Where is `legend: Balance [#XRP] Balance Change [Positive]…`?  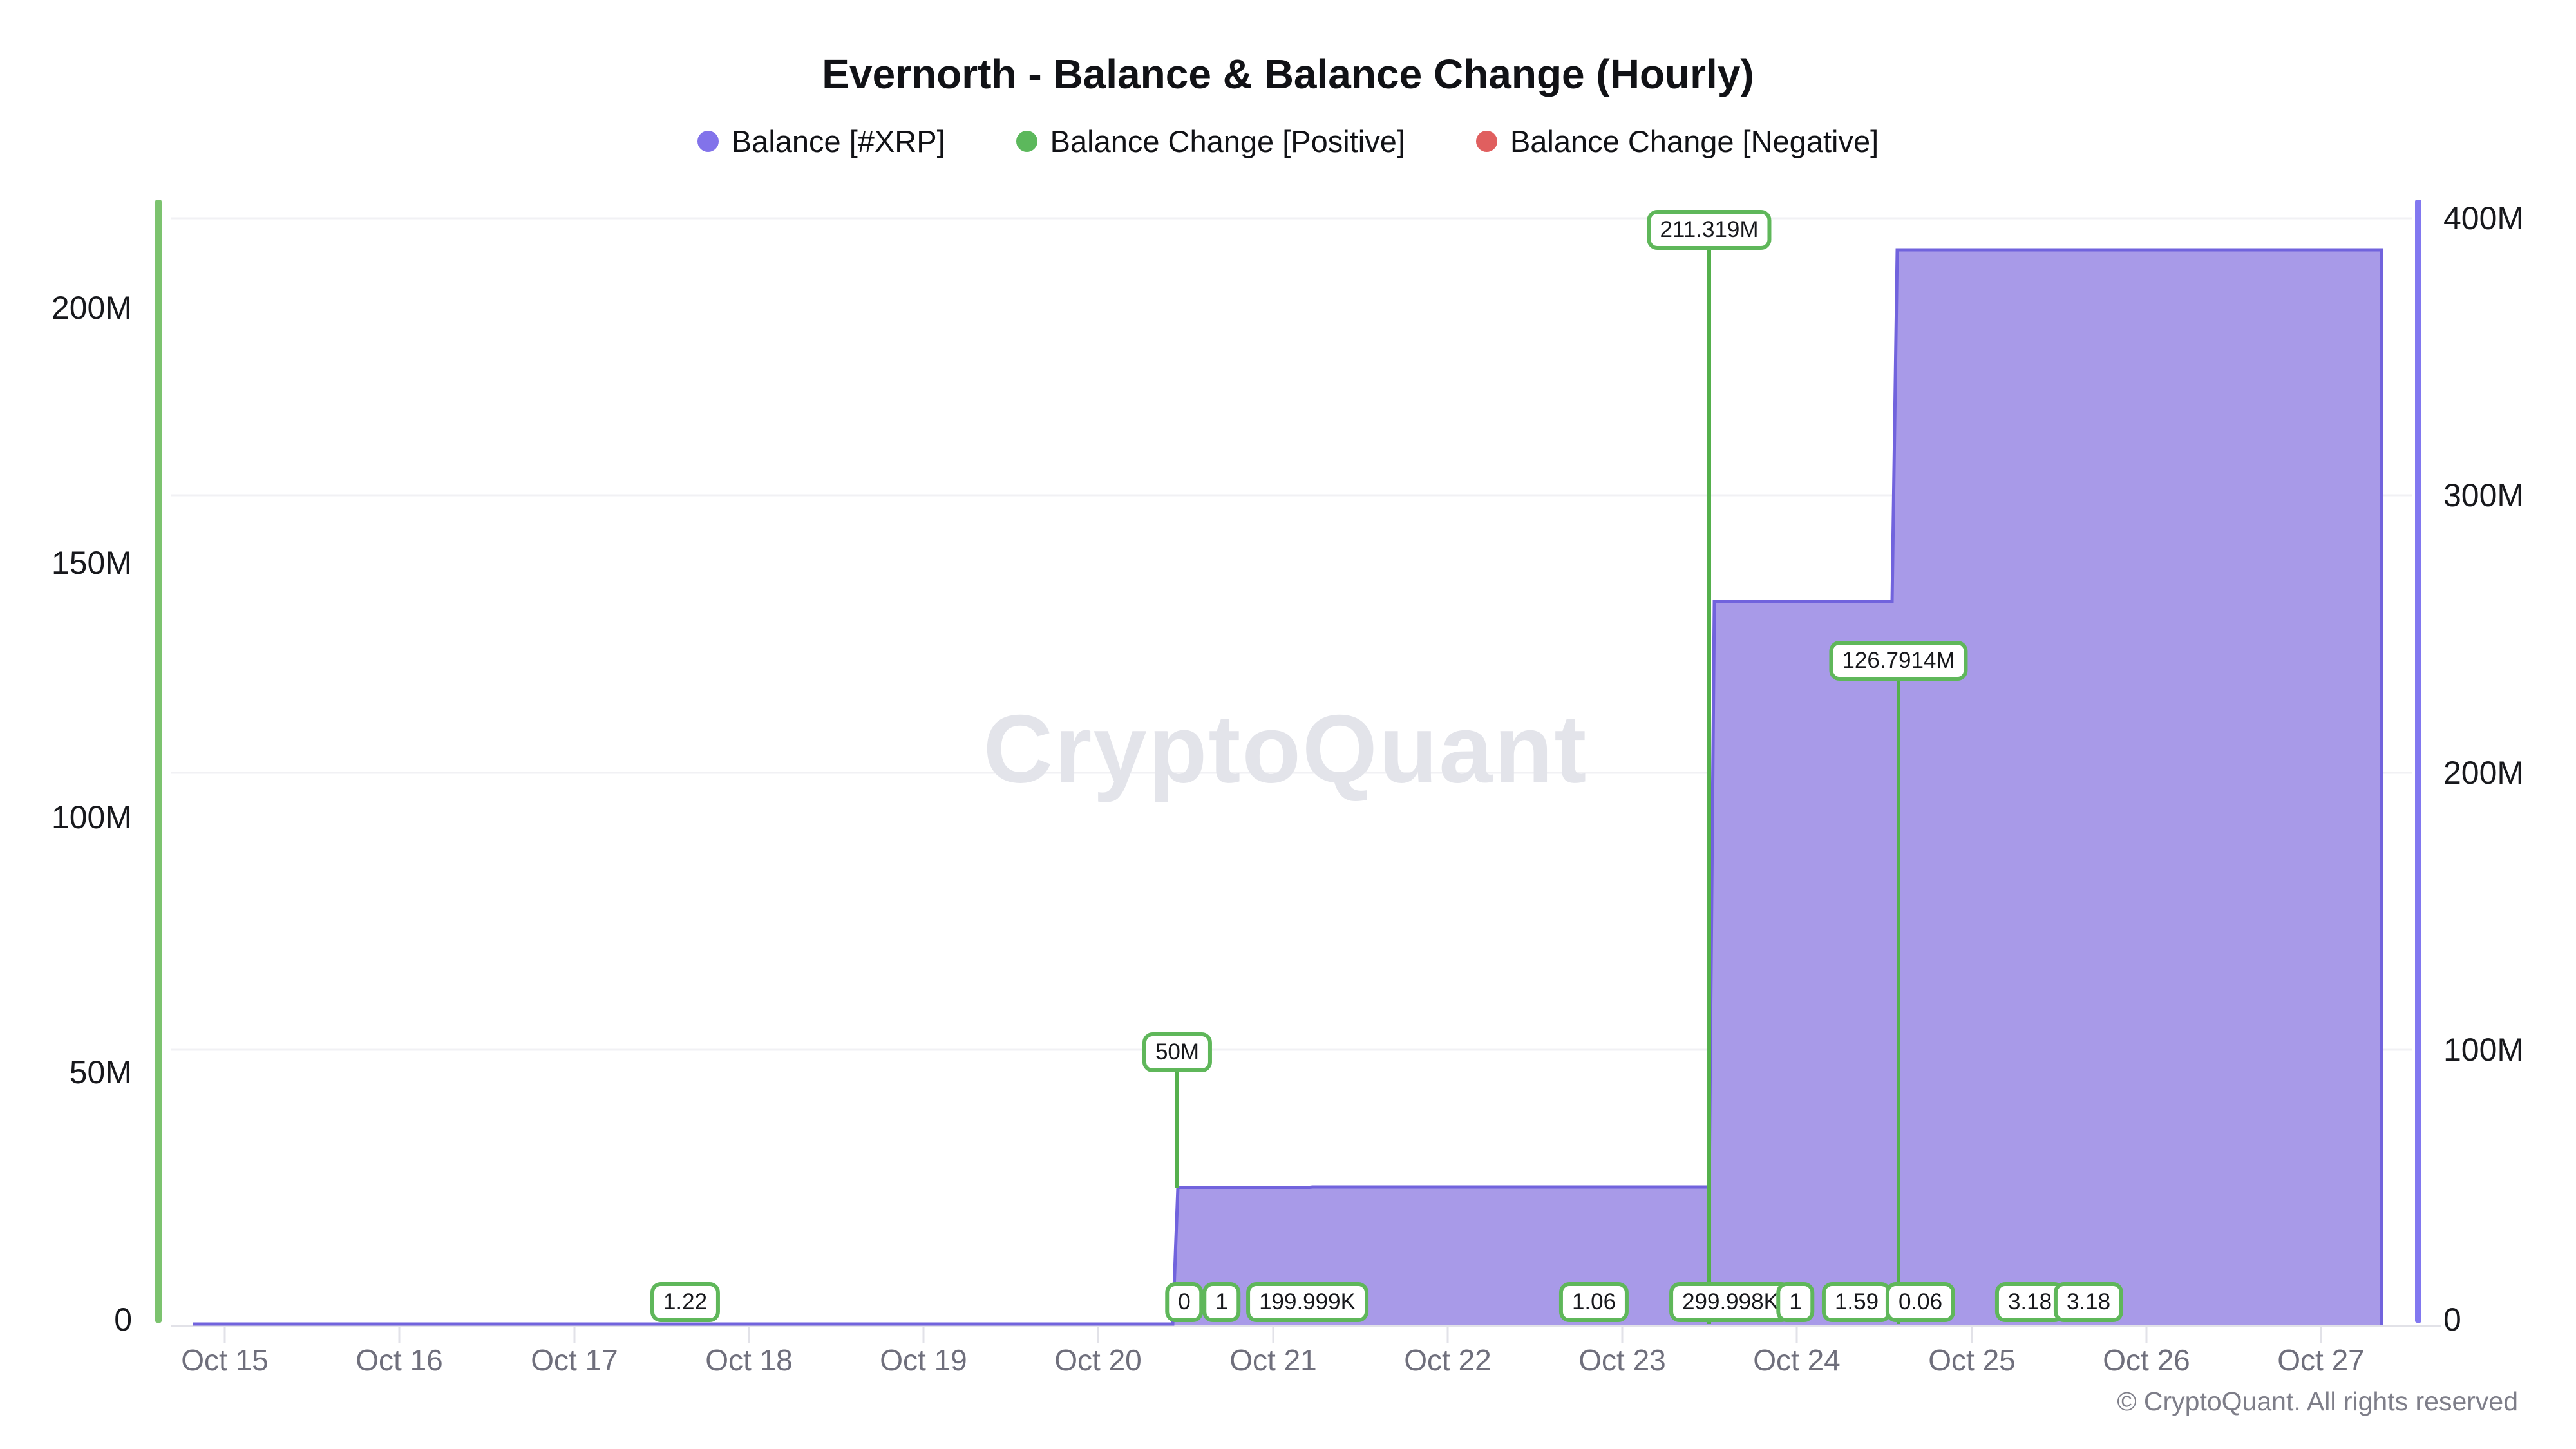
legend: Balance [#XRP] Balance Change [Positive]… is located at coordinates (1288, 141).